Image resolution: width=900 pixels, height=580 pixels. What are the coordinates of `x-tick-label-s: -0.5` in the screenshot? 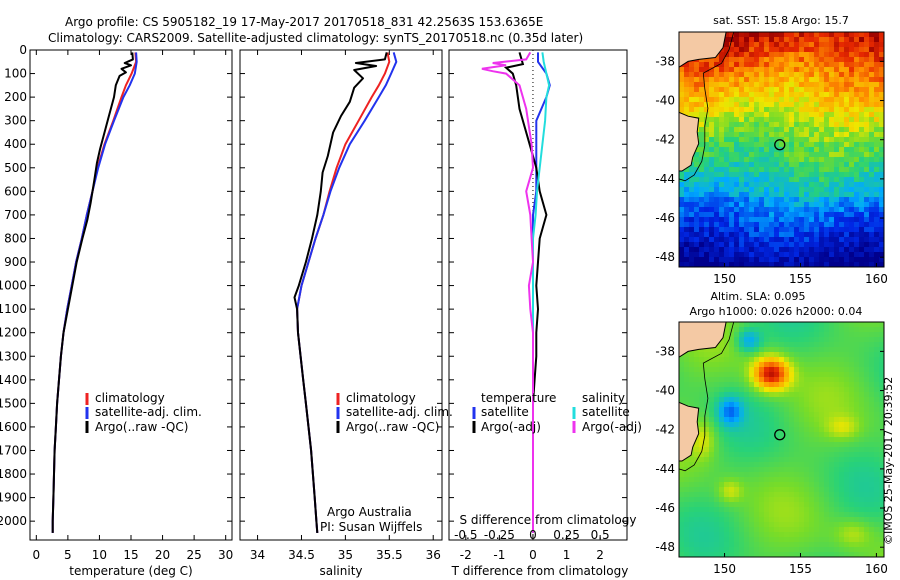 It's located at (465, 535).